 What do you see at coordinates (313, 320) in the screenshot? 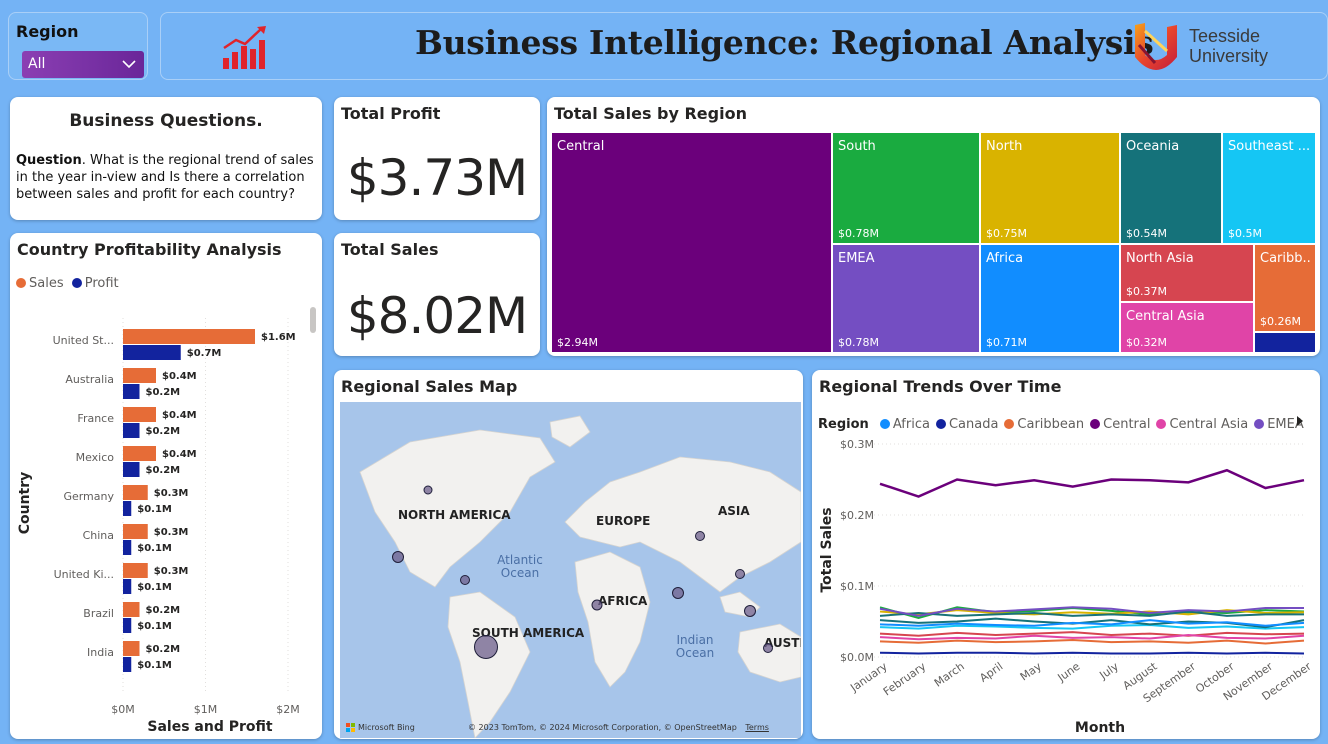
I see `chart-scrollbar` at bounding box center [313, 320].